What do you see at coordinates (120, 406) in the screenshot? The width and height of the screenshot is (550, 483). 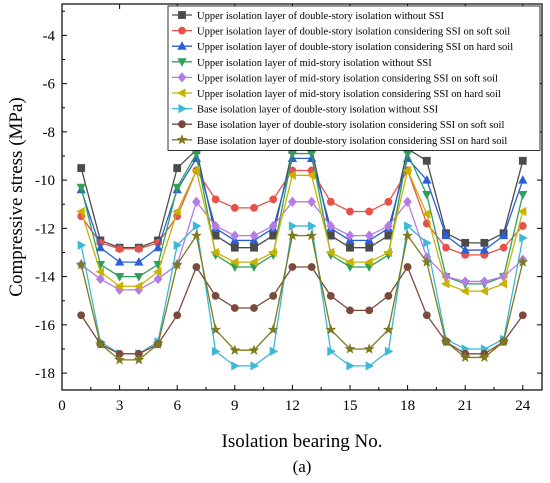 I see `x-tick-label: 3` at bounding box center [120, 406].